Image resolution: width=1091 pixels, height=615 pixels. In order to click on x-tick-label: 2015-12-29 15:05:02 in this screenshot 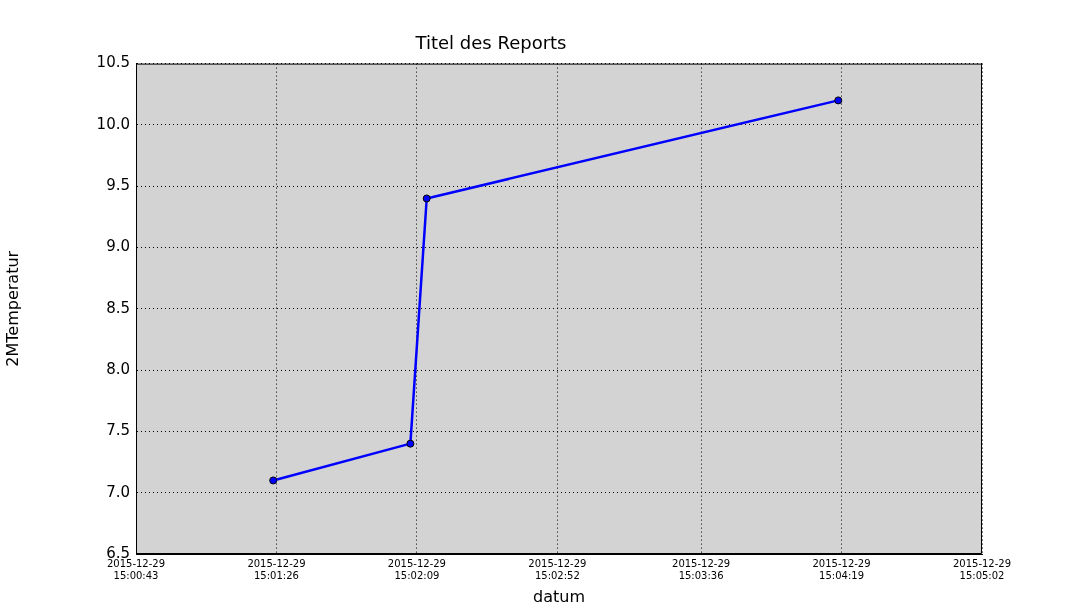, I will do `click(982, 569)`.